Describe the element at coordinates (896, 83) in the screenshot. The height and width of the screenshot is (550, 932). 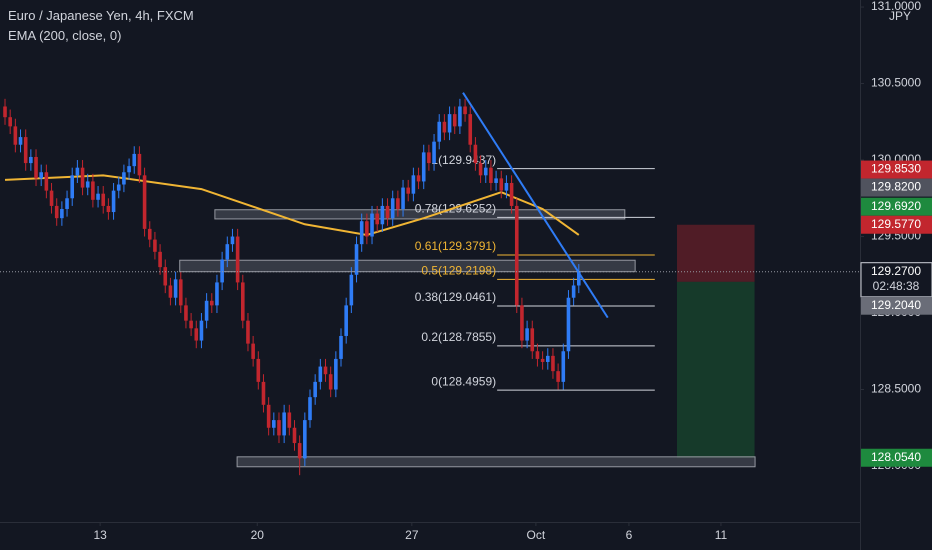
I see `y-tick-label: 130.5000` at that location.